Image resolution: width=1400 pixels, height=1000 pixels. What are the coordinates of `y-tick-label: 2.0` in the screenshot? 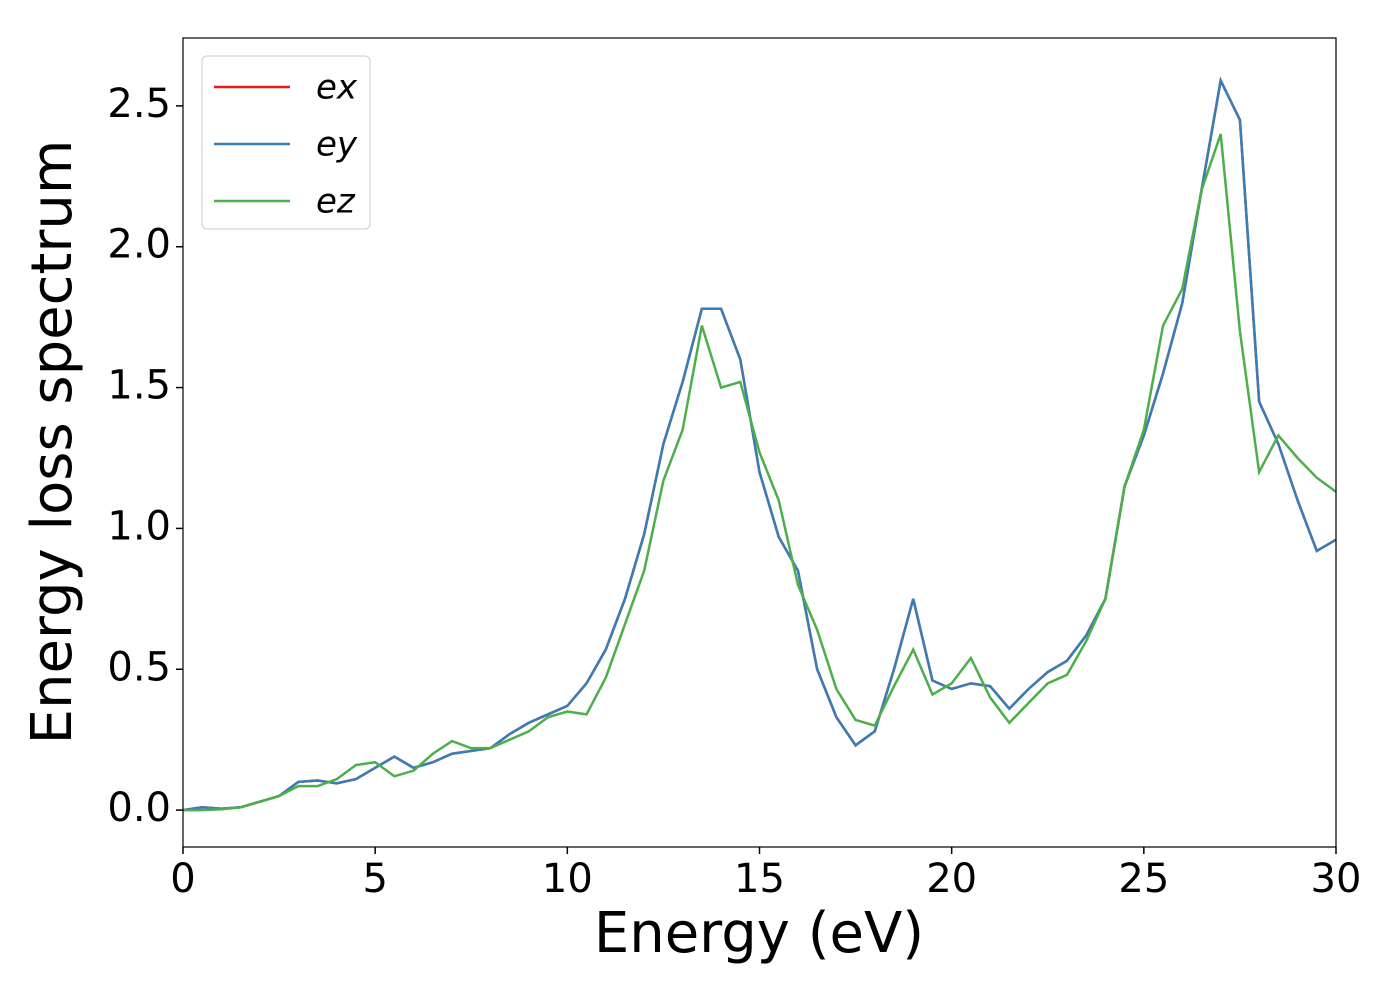 It's located at (139, 245).